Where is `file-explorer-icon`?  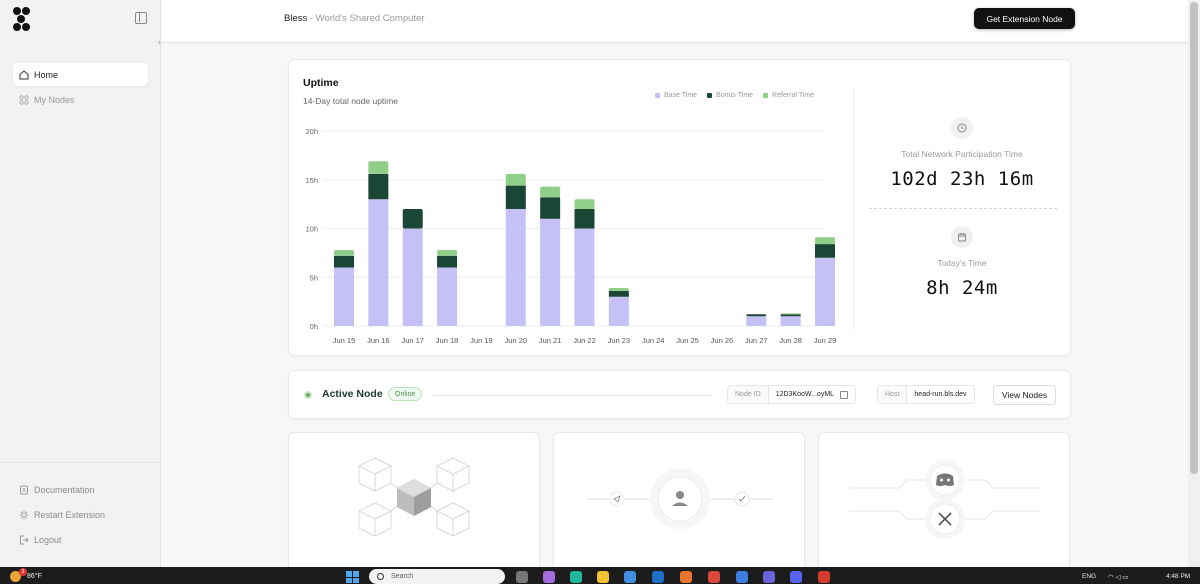
file-explorer-icon is located at coordinates (603, 577).